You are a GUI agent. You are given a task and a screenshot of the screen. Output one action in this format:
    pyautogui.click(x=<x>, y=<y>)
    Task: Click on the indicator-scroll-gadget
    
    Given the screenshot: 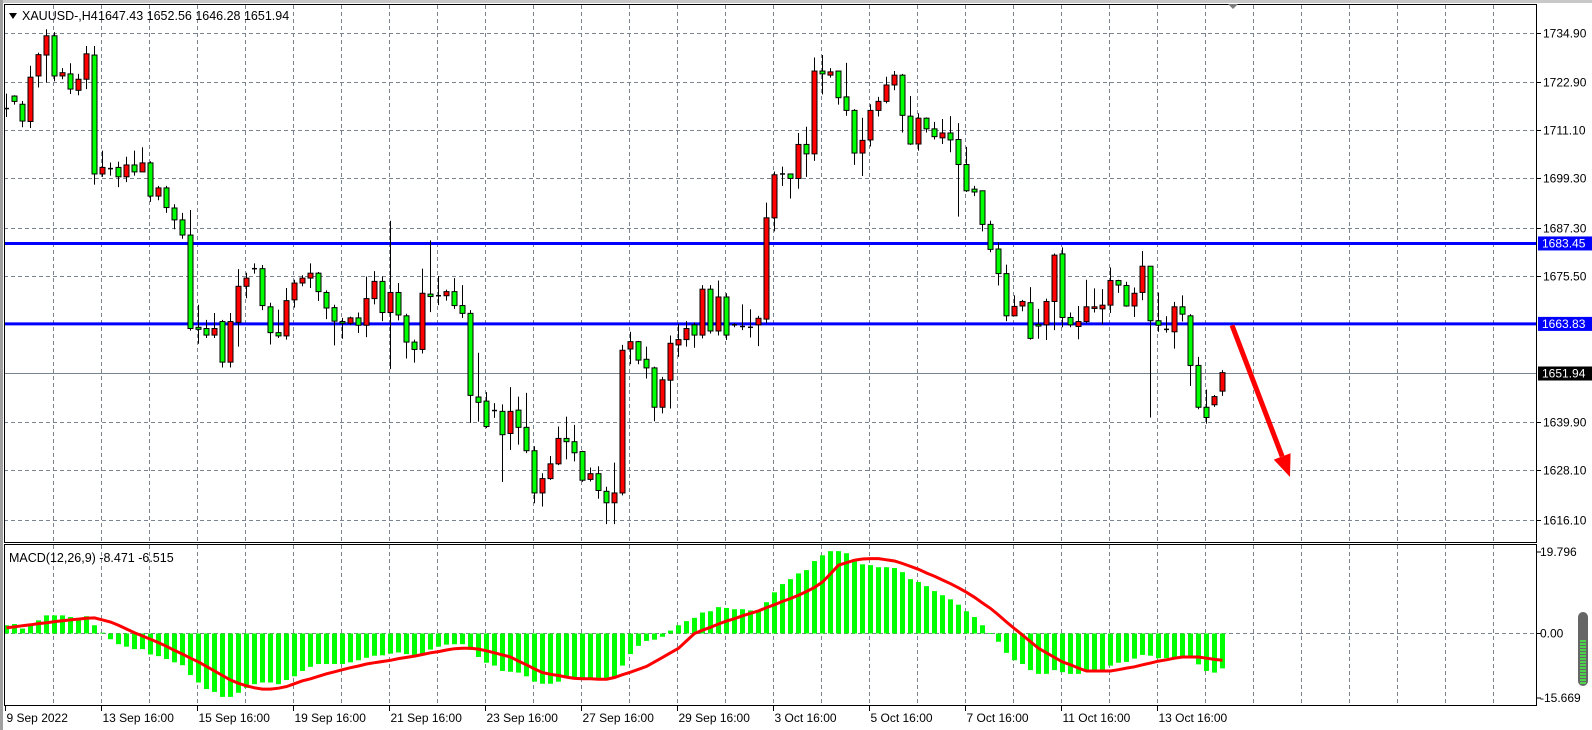 What is the action you would take?
    pyautogui.click(x=1583, y=649)
    